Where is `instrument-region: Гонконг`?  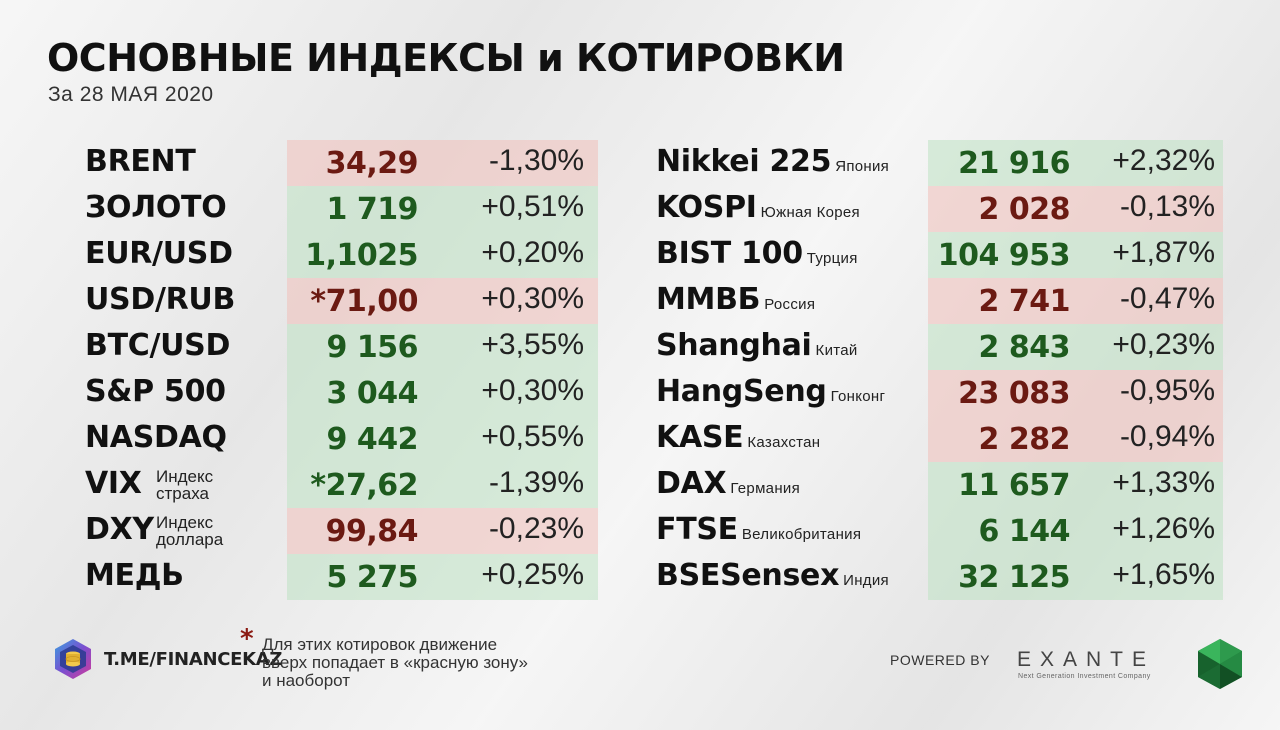
instrument-region: Гонконг is located at coordinates (858, 396).